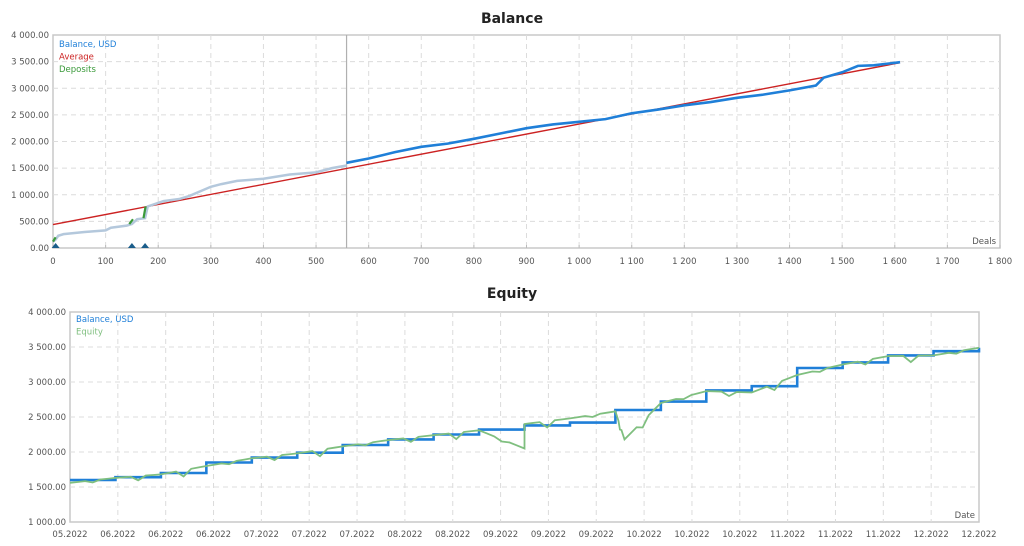 This screenshot has height=546, width=1024. Describe the element at coordinates (89, 333) in the screenshot. I see `legend-item: Equity` at that location.